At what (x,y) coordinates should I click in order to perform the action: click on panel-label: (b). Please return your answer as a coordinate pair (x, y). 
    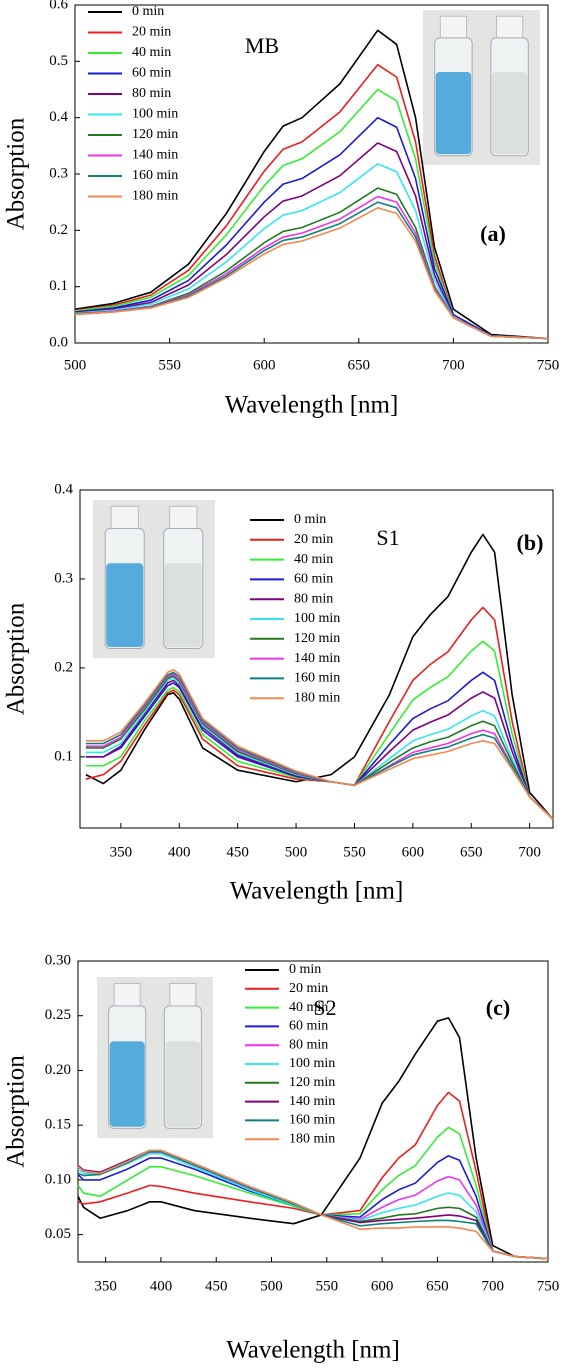
    Looking at the image, I should click on (530, 542).